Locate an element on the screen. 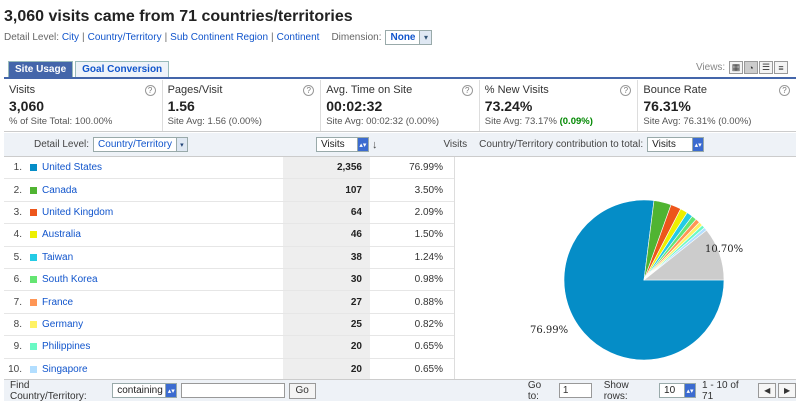 The height and width of the screenshot is (411, 800). country-cell: Germany is located at coordinates (156, 324).